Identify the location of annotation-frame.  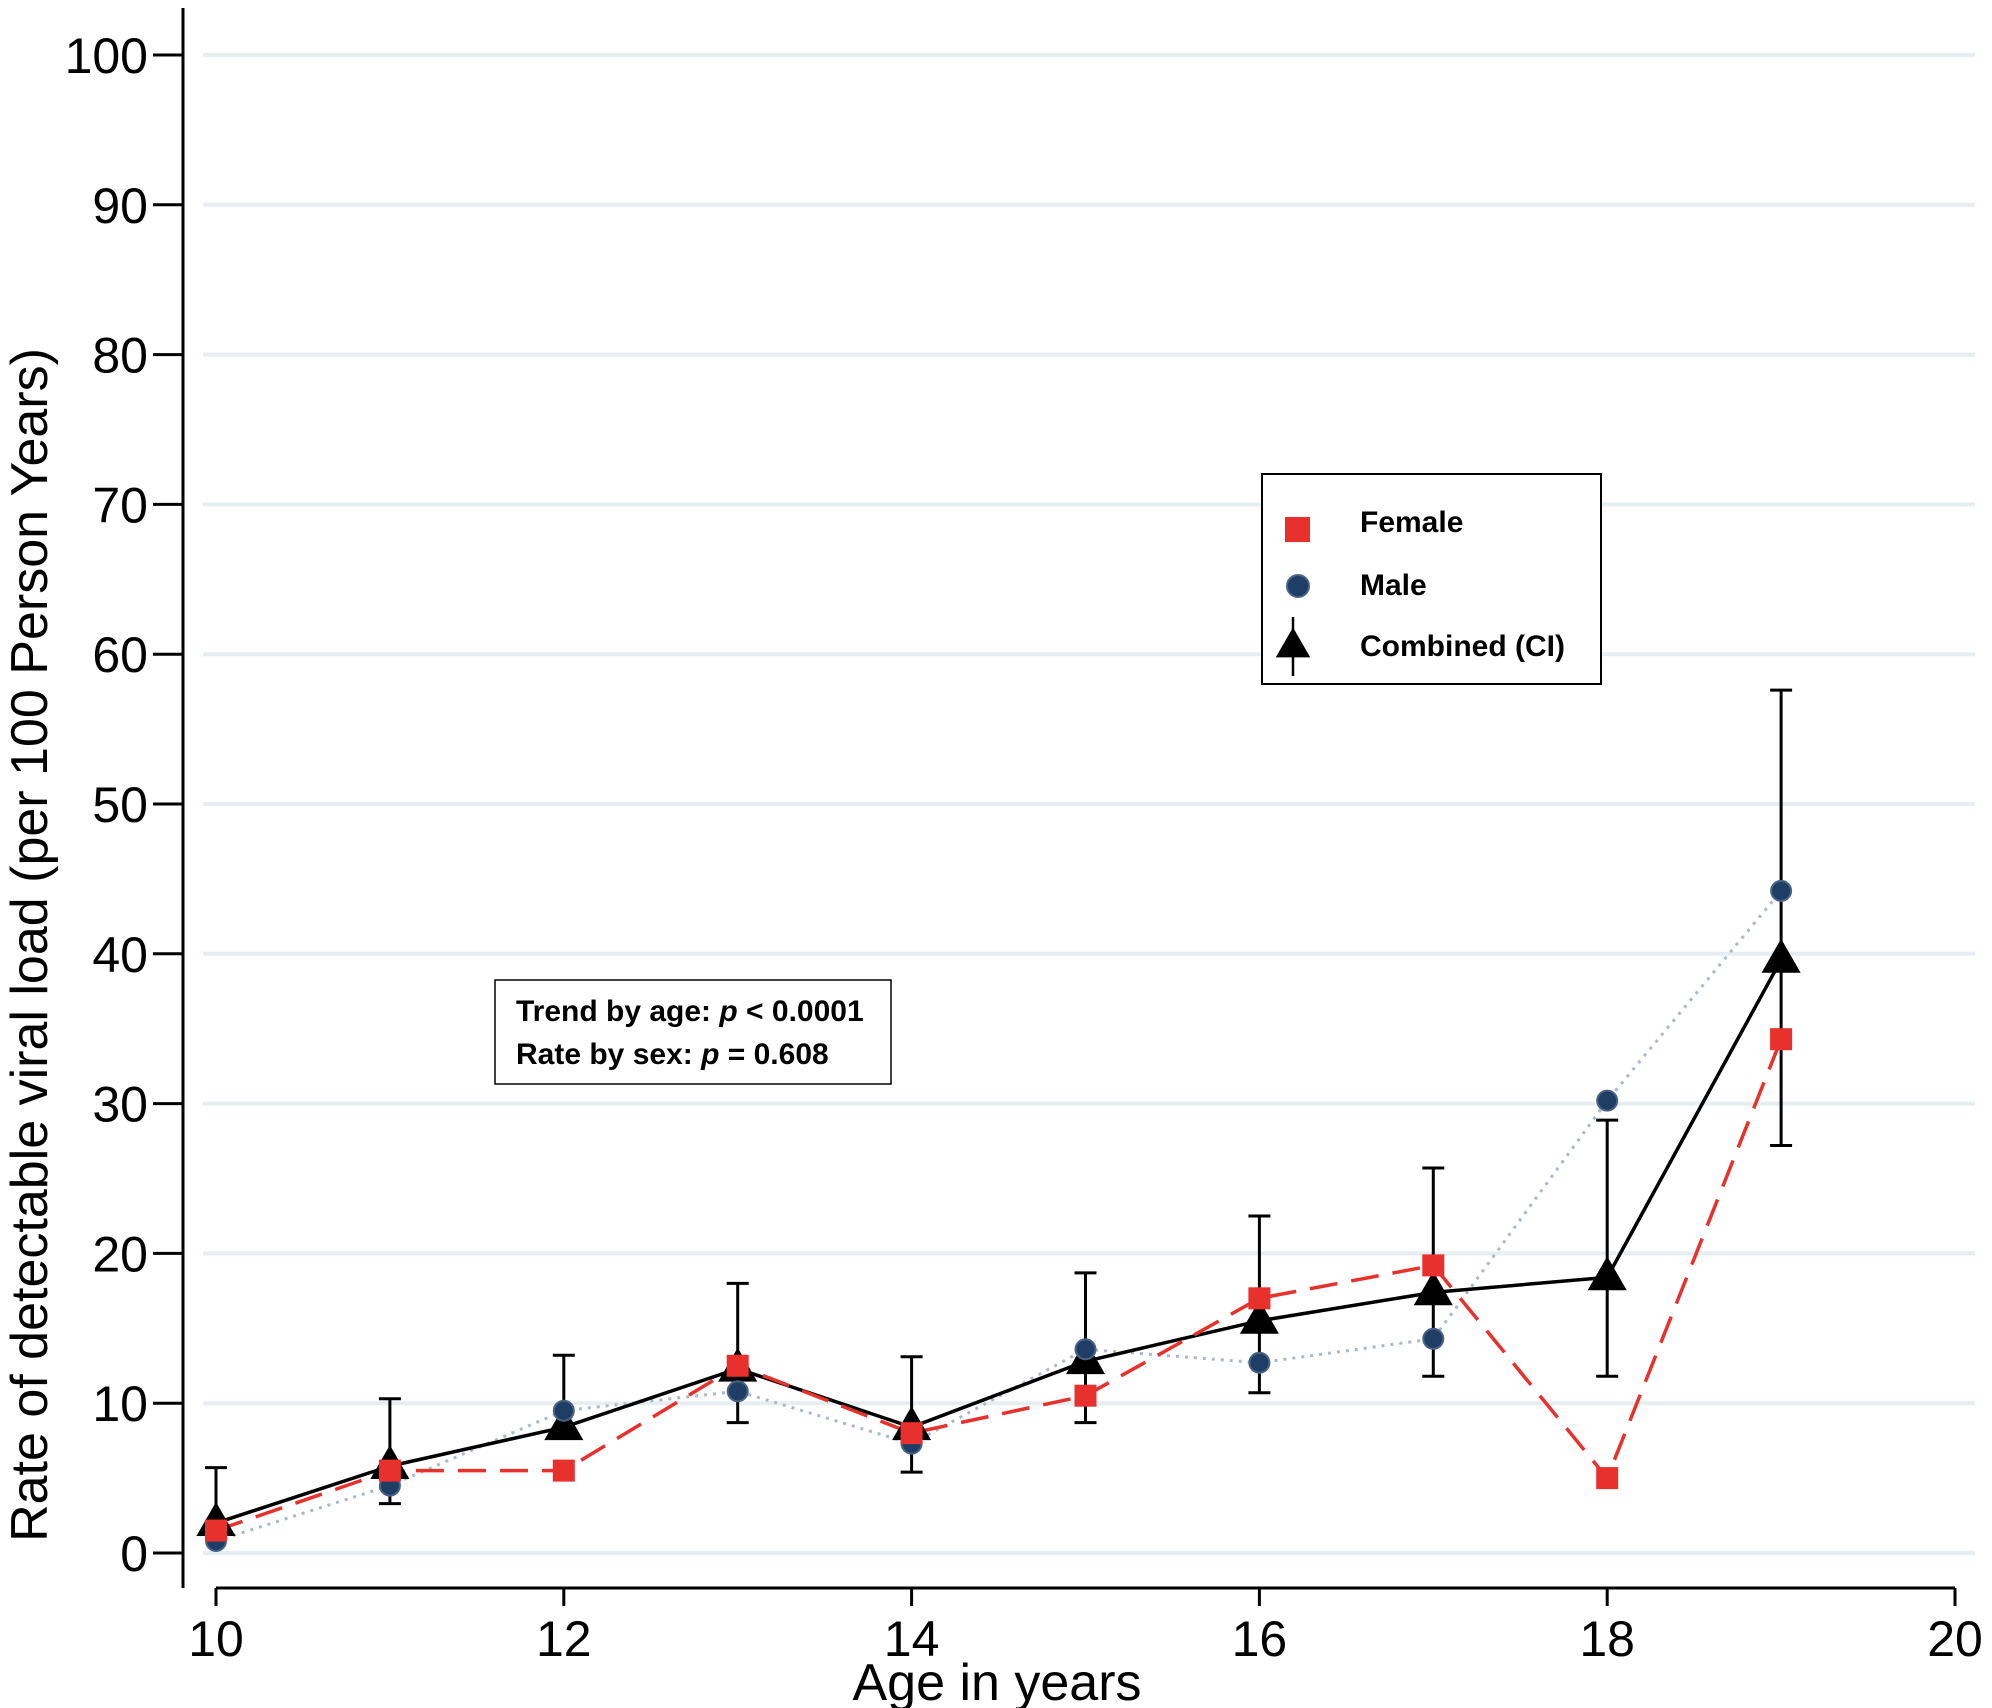
(693, 1032).